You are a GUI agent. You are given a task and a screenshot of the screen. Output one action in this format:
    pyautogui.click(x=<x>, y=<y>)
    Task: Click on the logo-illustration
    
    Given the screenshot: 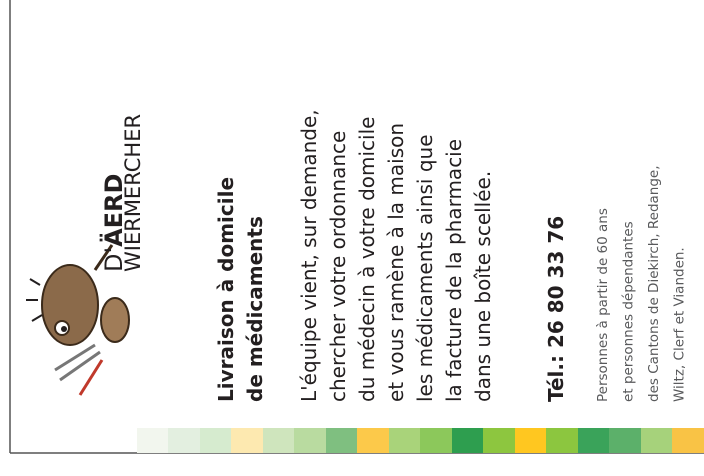 What is the action you would take?
    pyautogui.click(x=78, y=320)
    